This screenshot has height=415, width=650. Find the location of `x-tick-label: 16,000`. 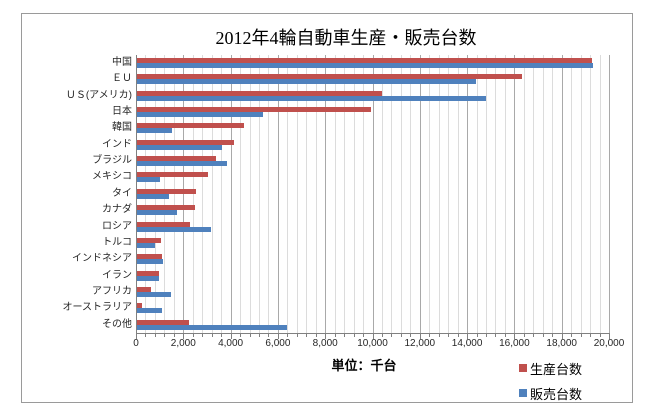

x-tick-label: 16,000 is located at coordinates (514, 343).